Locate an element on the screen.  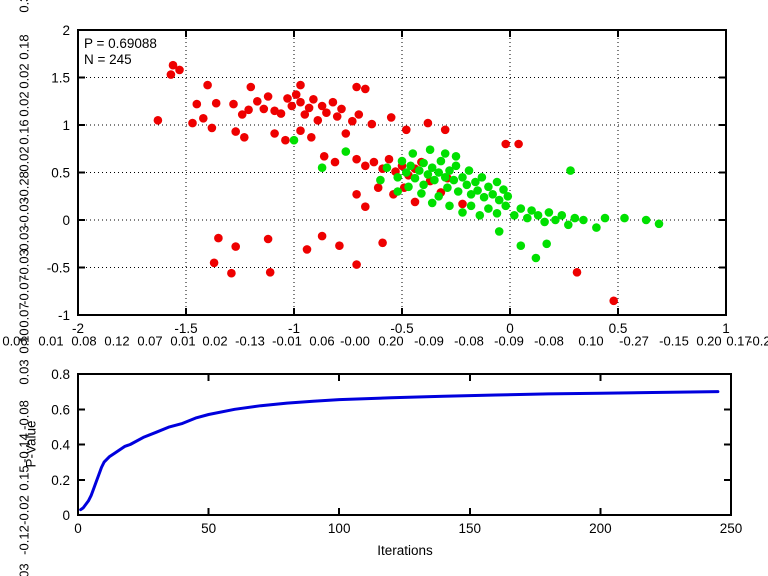
axis-label-pvalue: P-Value is located at coordinates (31, 444).